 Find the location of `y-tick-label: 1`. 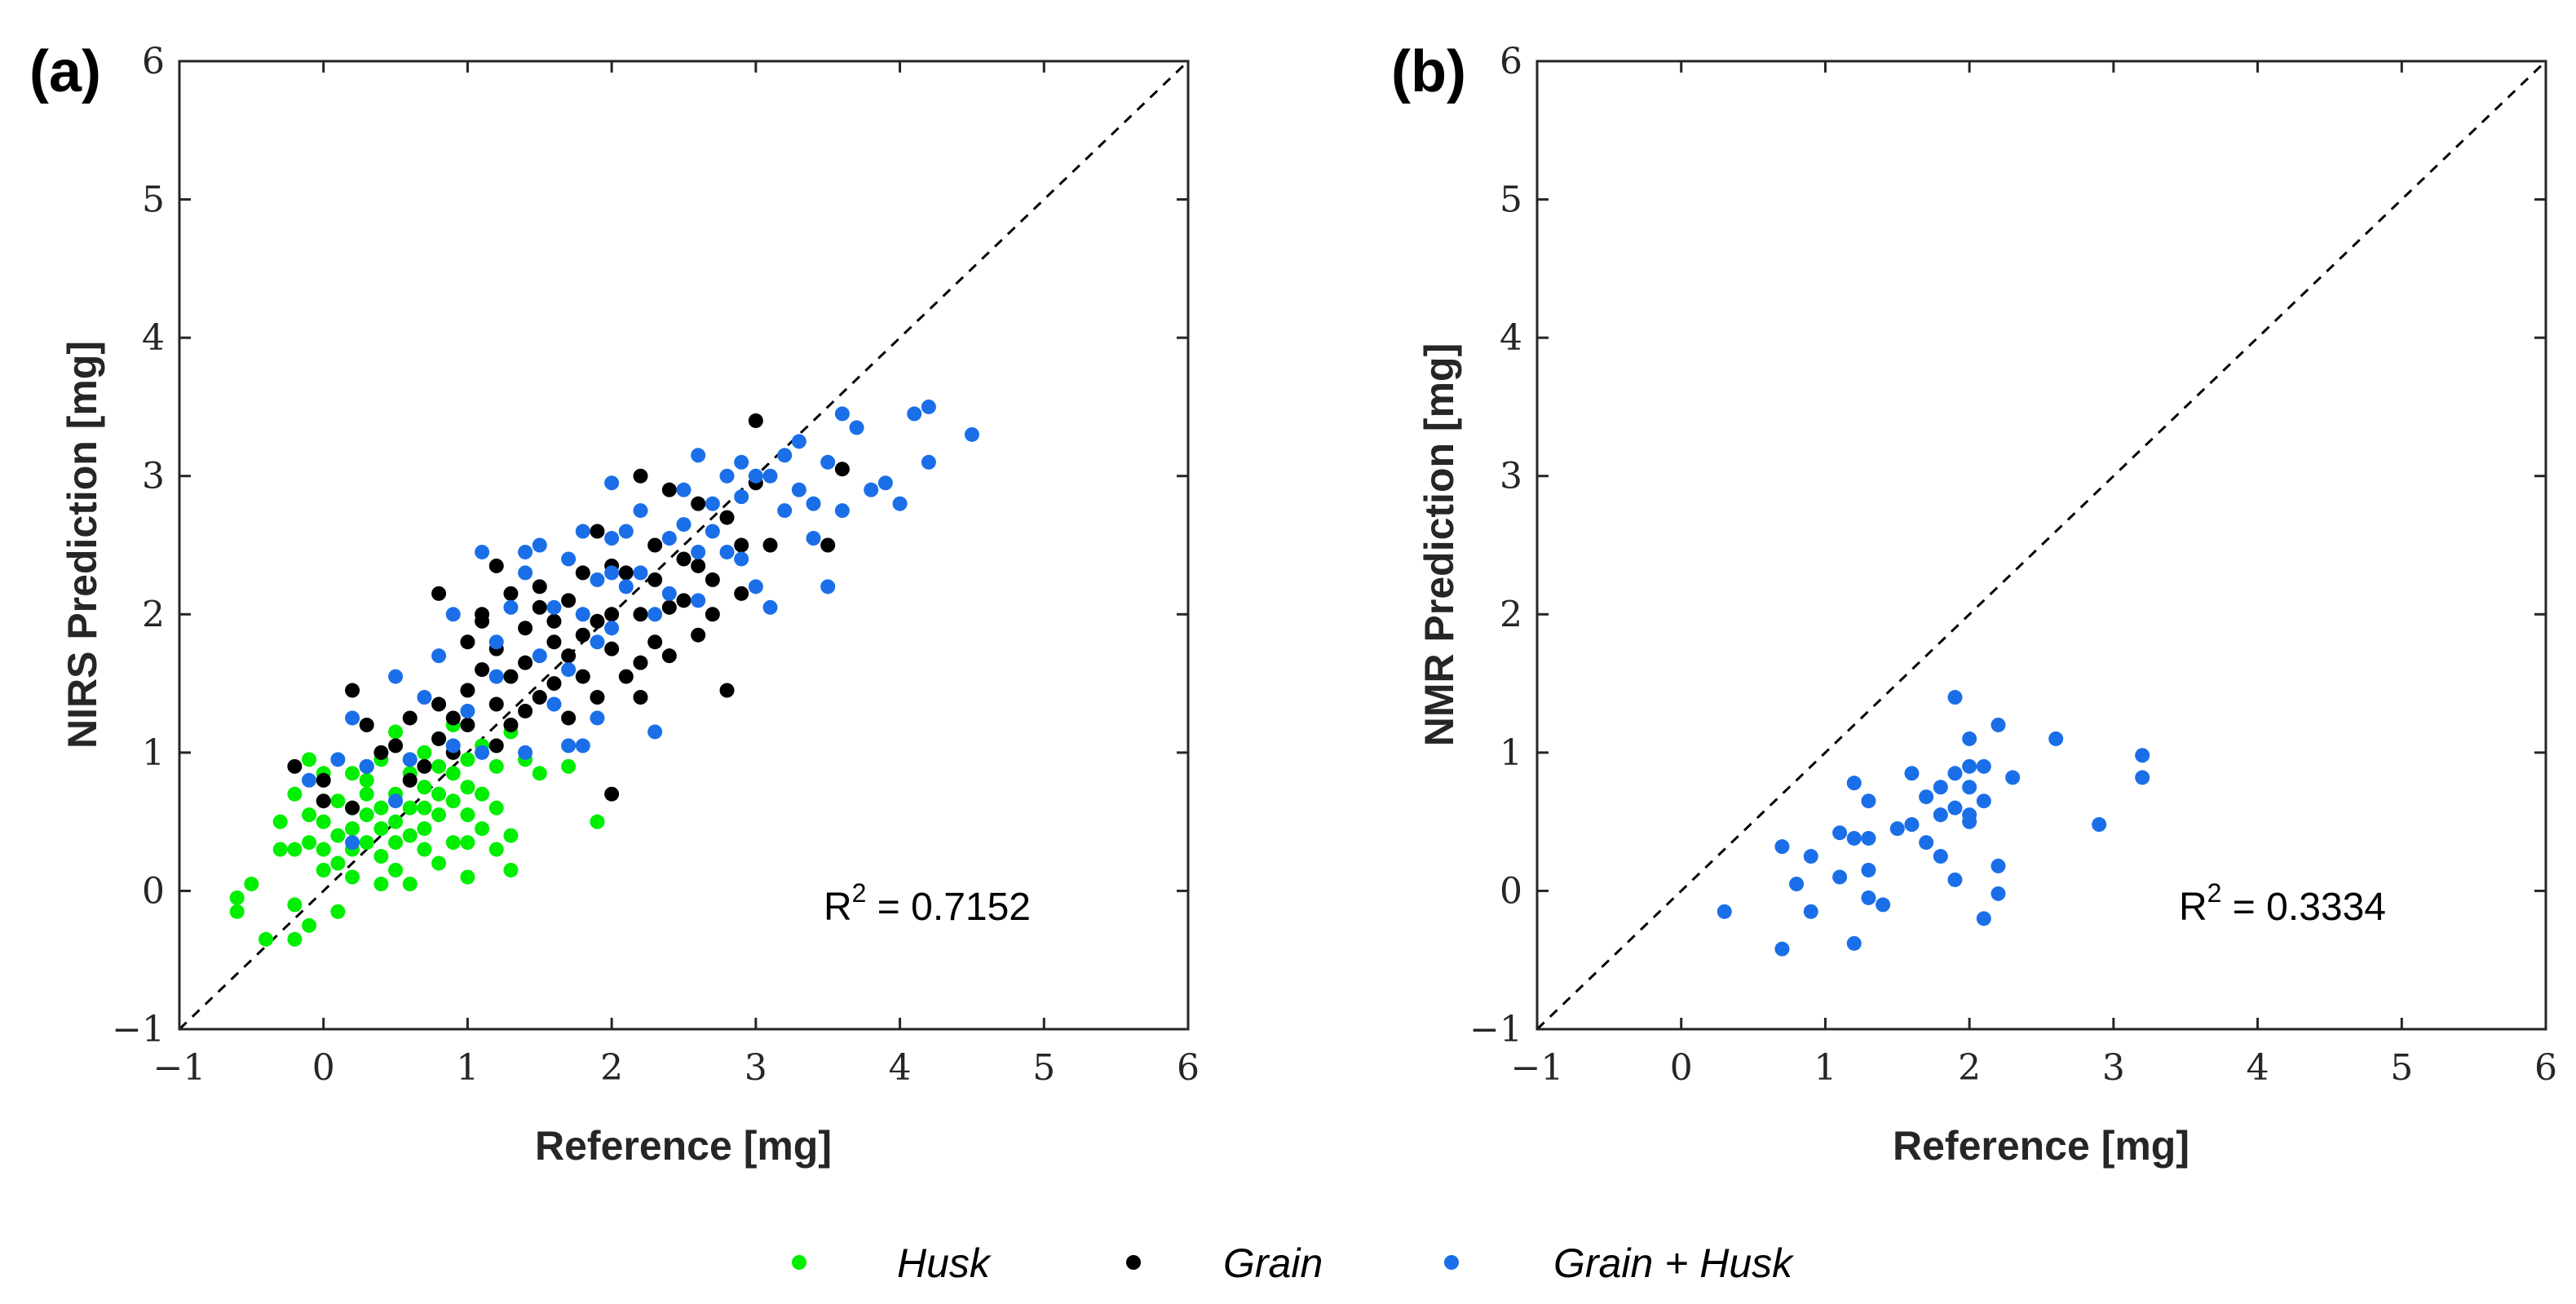

y-tick-label: 1 is located at coordinates (153, 753).